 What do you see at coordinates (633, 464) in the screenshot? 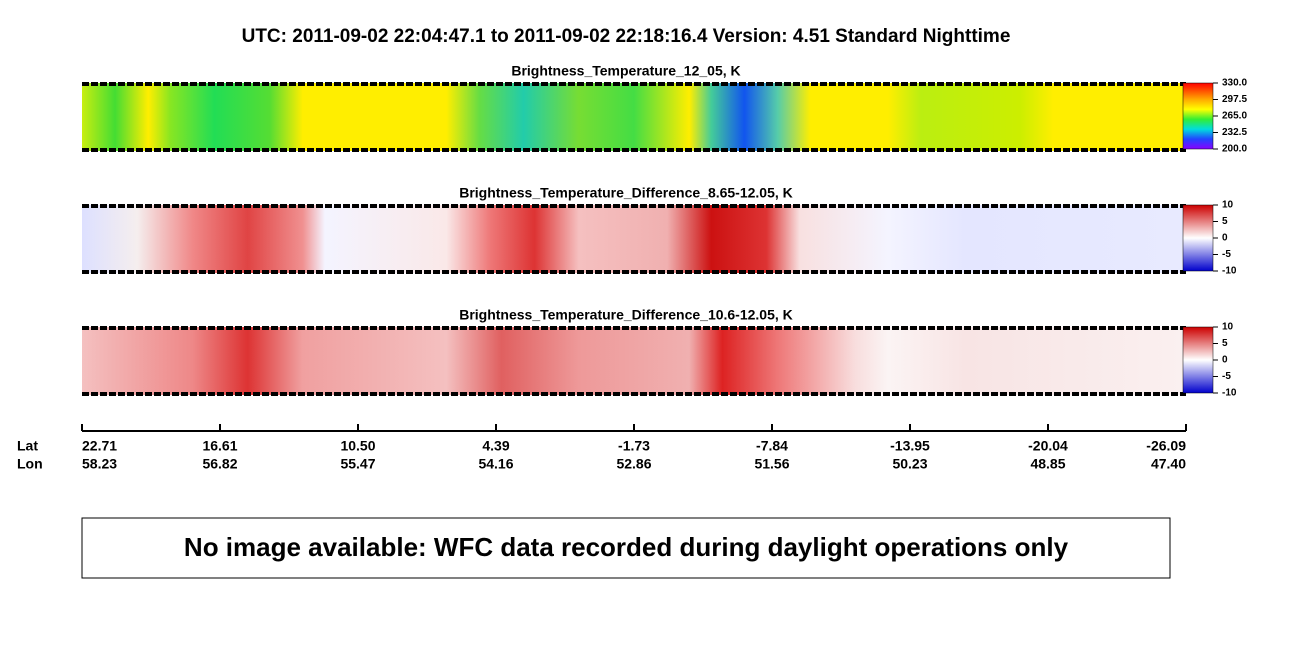
I see `lon-label: 52.86` at bounding box center [633, 464].